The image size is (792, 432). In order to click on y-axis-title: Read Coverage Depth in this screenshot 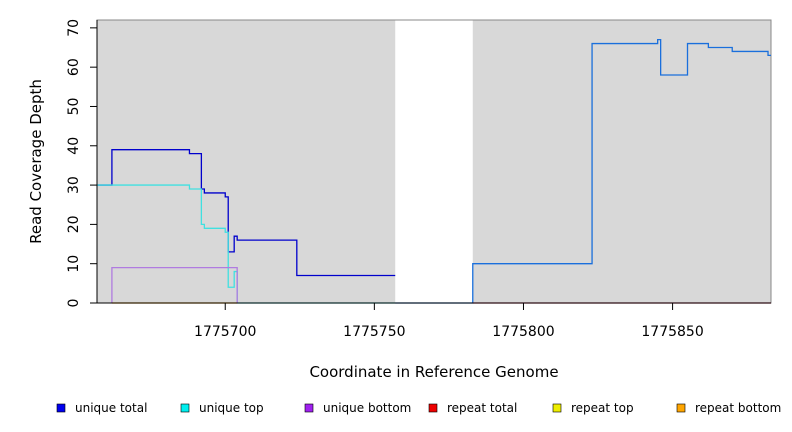, I will do `click(36, 161)`.